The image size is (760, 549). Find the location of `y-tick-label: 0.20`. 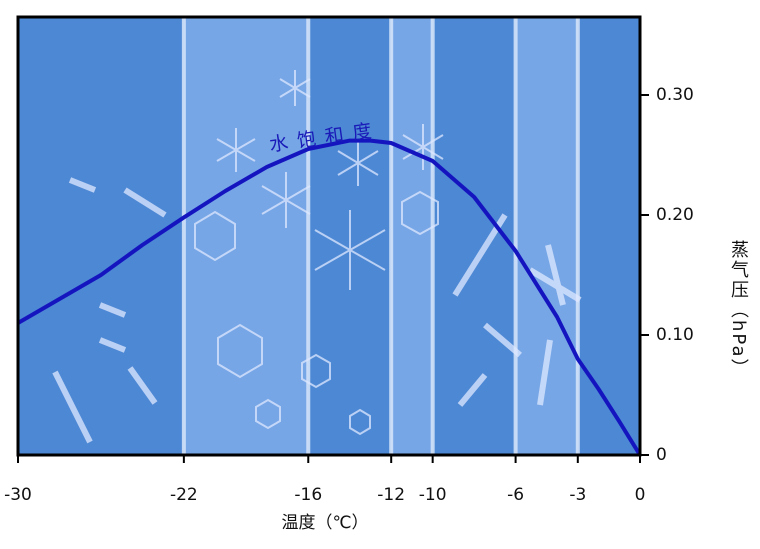

y-tick-label: 0.20 is located at coordinates (675, 215).